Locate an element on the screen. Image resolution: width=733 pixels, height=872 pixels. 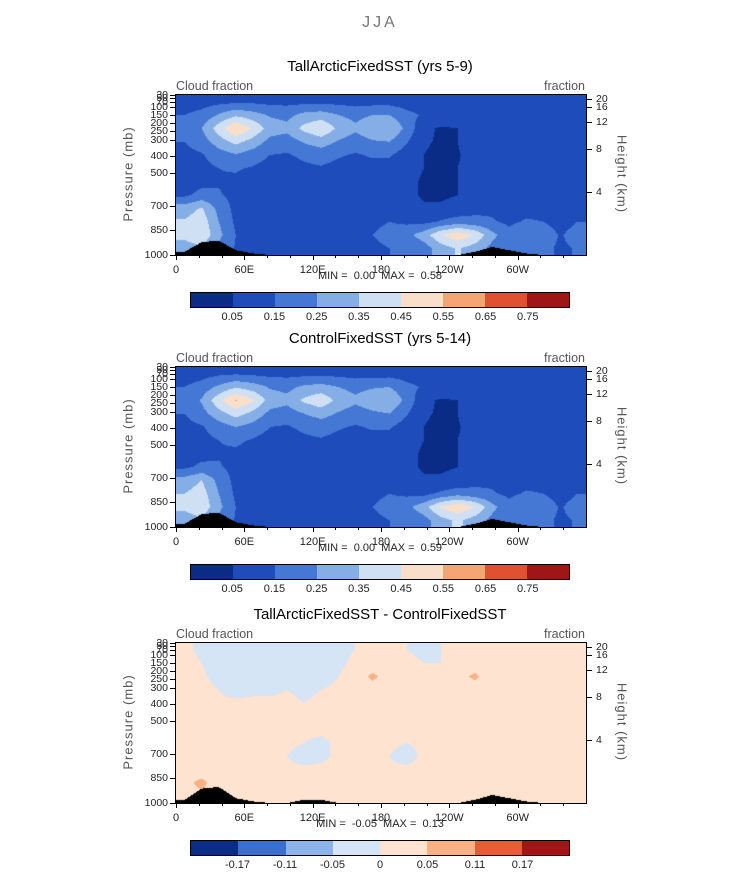
pressure-tick-label: 30 is located at coordinates (162, 95).